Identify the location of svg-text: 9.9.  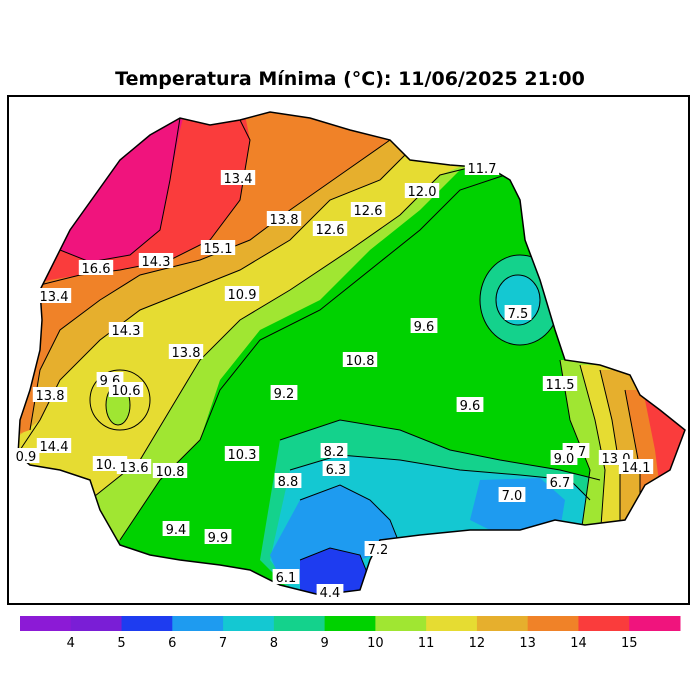
(218, 538).